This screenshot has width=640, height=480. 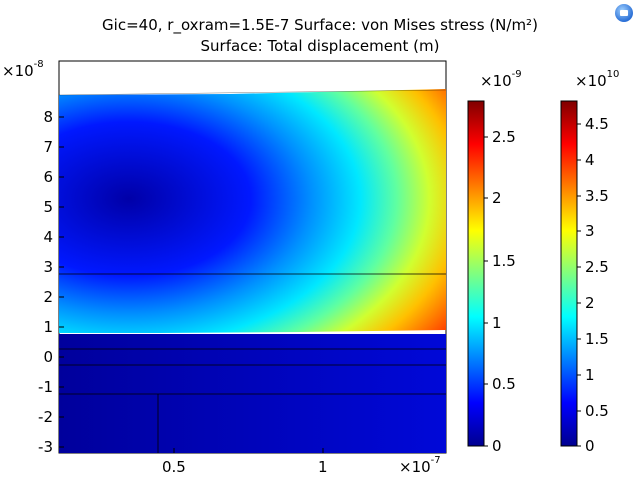 I want to click on y-tick-label: 5, so click(x=48, y=207).